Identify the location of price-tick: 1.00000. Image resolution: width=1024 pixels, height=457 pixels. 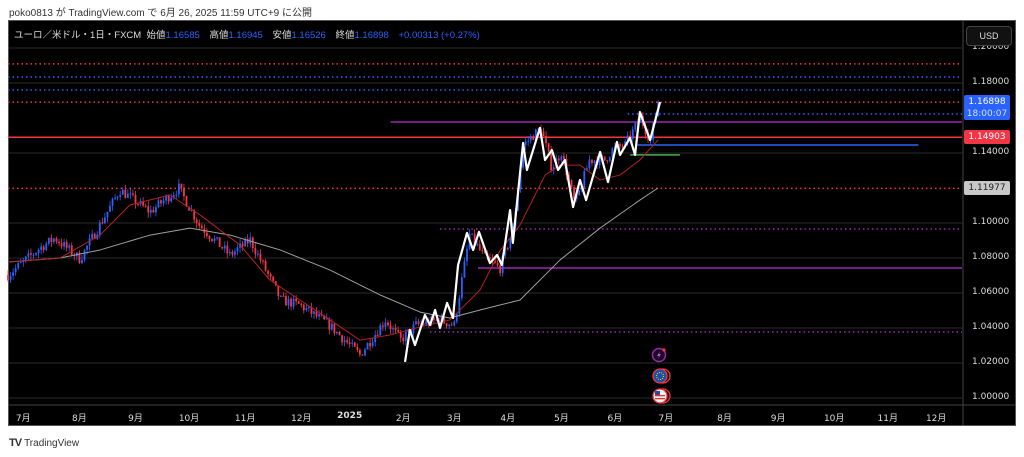
(991, 397).